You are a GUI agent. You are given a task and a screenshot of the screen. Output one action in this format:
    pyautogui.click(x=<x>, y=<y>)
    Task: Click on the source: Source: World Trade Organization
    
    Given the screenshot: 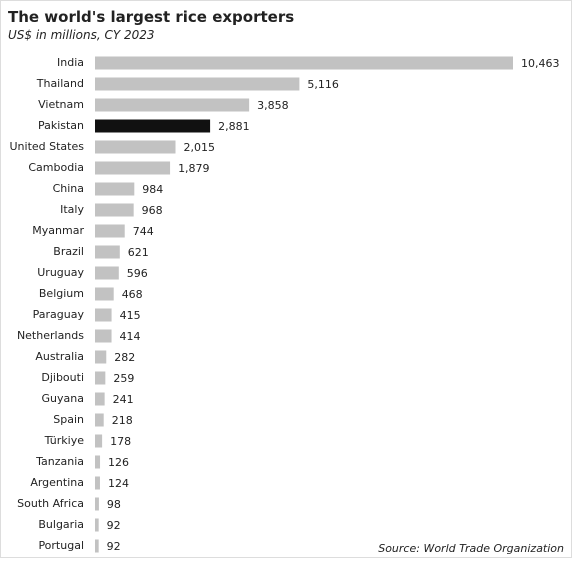 What is the action you would take?
    pyautogui.click(x=471, y=548)
    